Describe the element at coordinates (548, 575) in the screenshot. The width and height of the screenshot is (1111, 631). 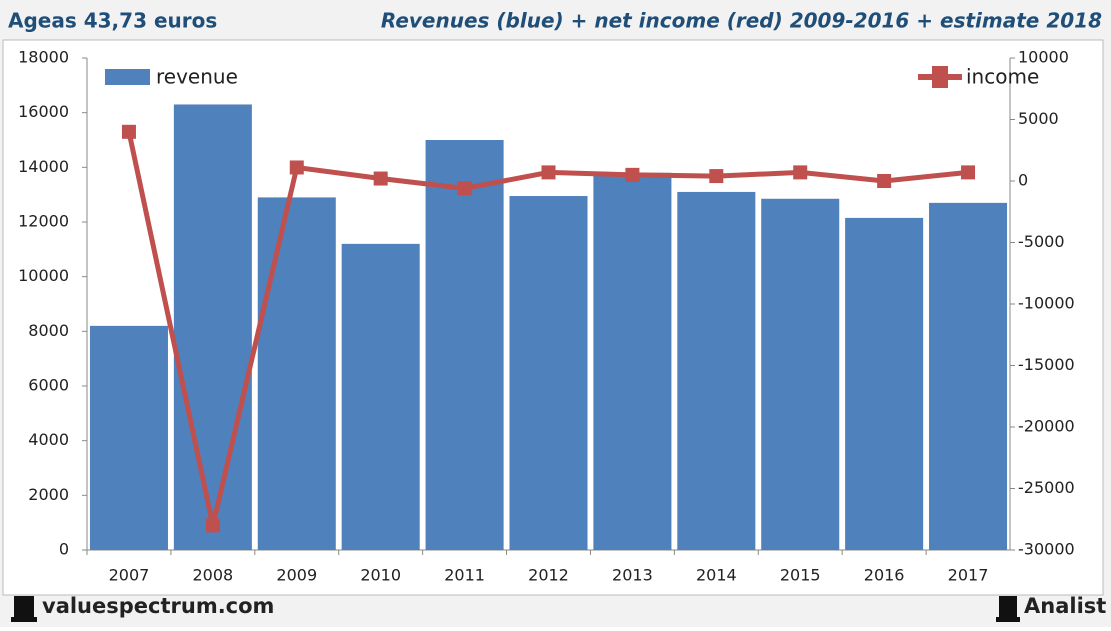
I see `x-tick-label: 2012` at that location.